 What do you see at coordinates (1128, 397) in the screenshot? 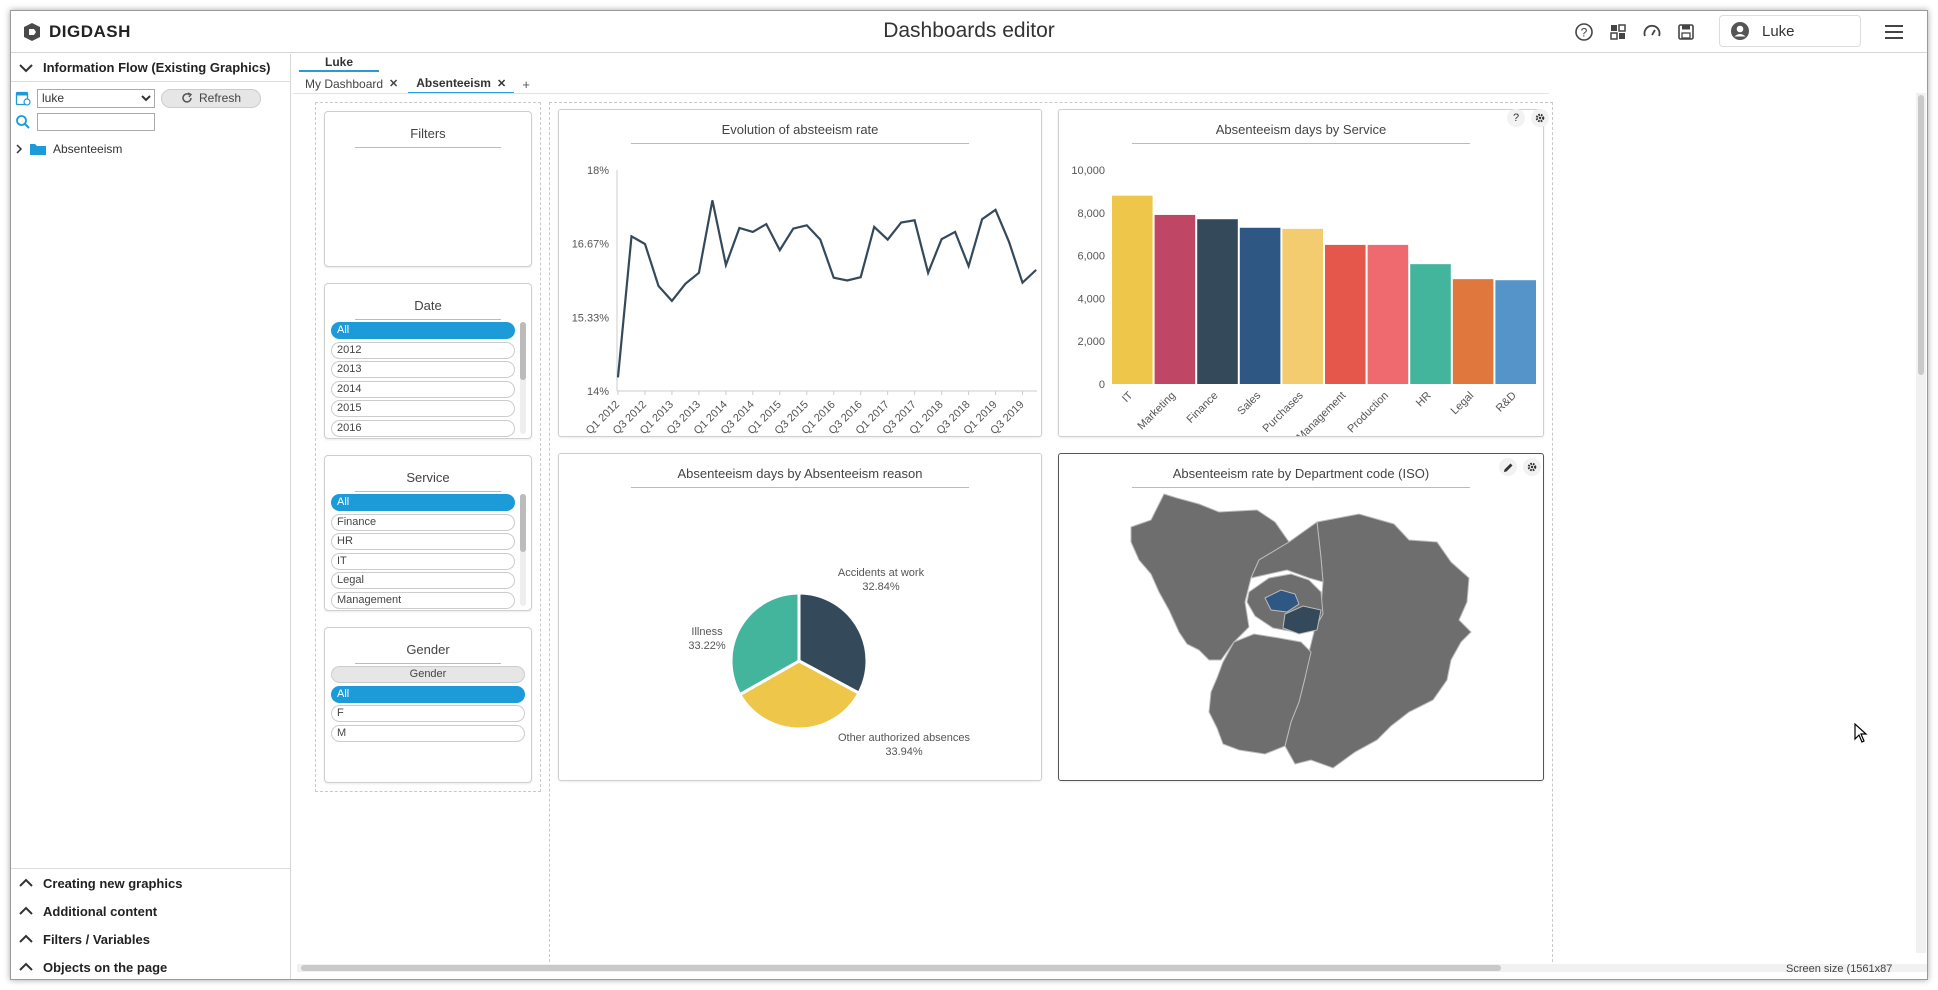
I see `x-tick-label: IT` at bounding box center [1128, 397].